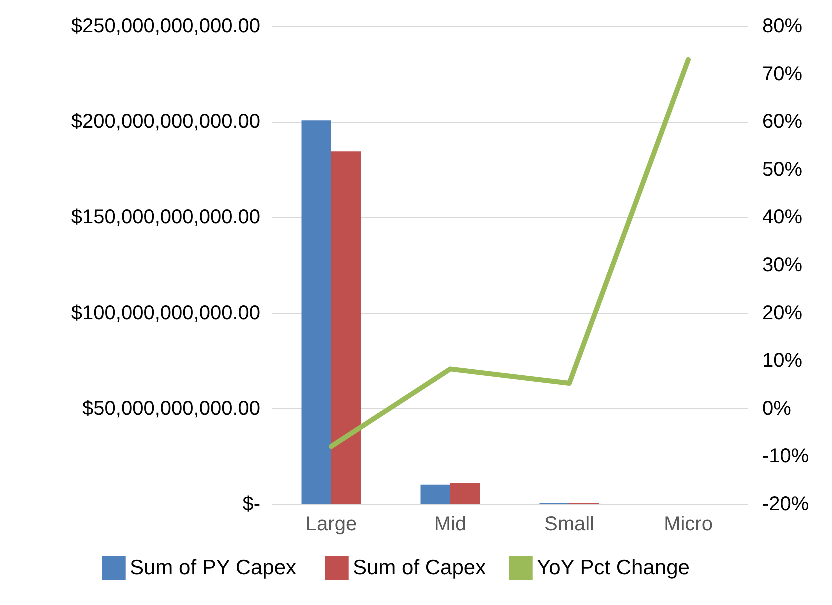 Image resolution: width=832 pixels, height=605 pixels. I want to click on y-tick-label: $50,000,000,000.00, so click(171, 409).